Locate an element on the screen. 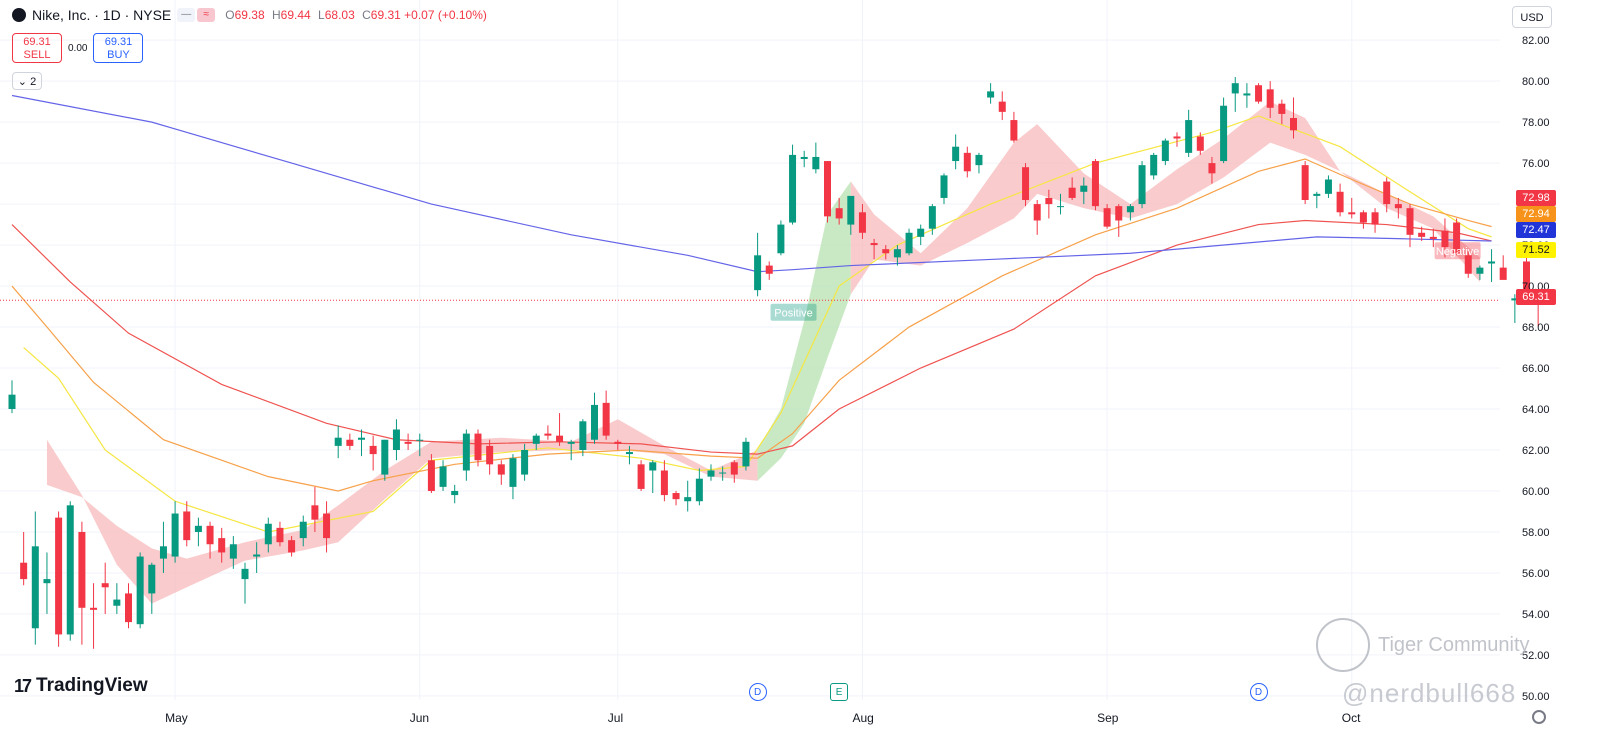 The height and width of the screenshot is (755, 1622). y-tick-label: 78.00 is located at coordinates (1536, 123).